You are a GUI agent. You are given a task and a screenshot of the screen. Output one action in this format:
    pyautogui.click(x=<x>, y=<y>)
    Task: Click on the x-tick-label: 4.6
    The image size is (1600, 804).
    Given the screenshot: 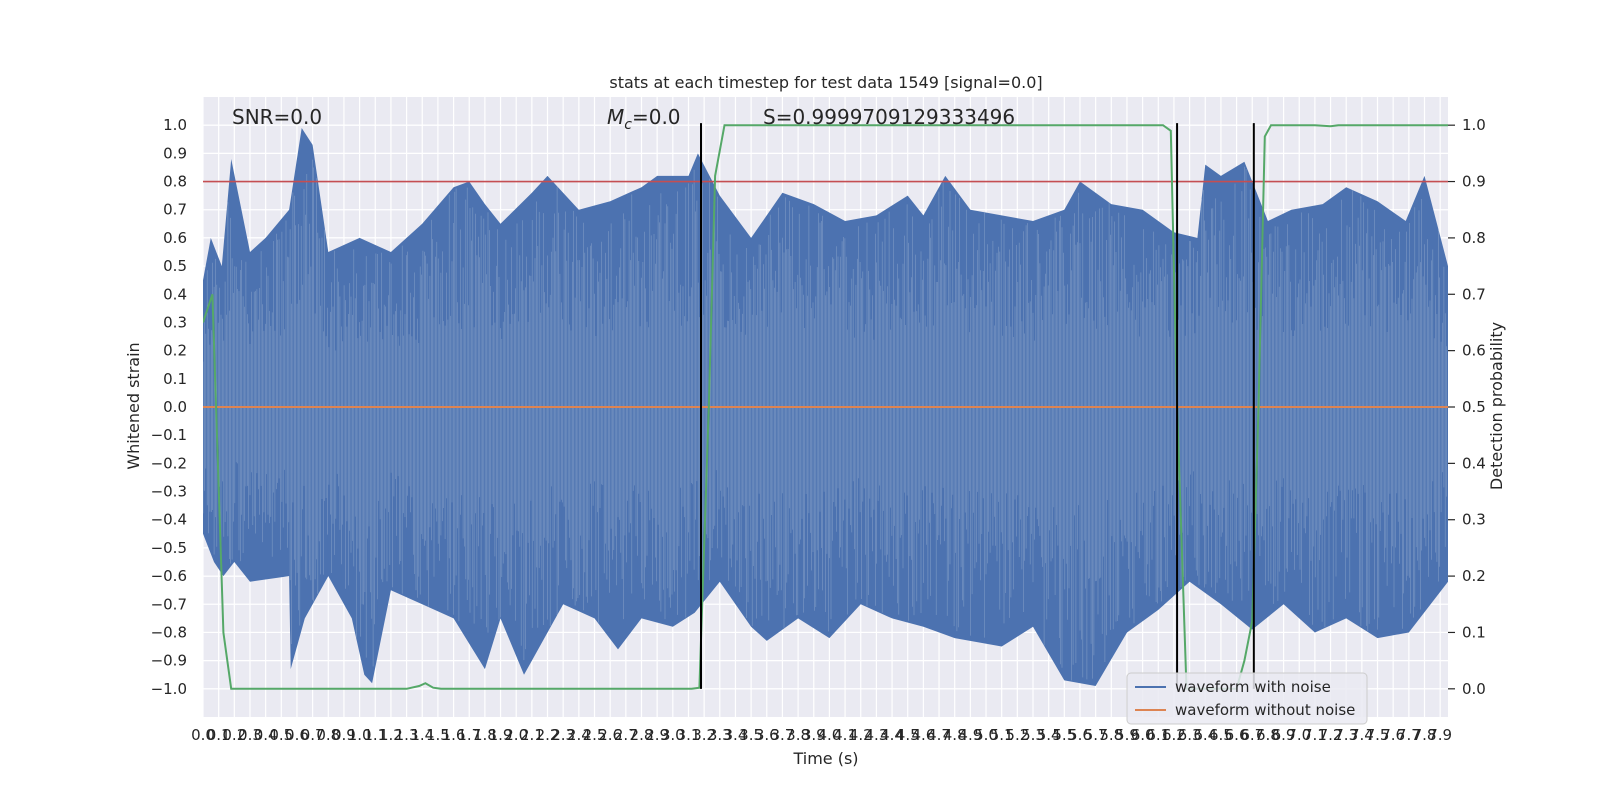 What is the action you would take?
    pyautogui.click(x=923, y=735)
    